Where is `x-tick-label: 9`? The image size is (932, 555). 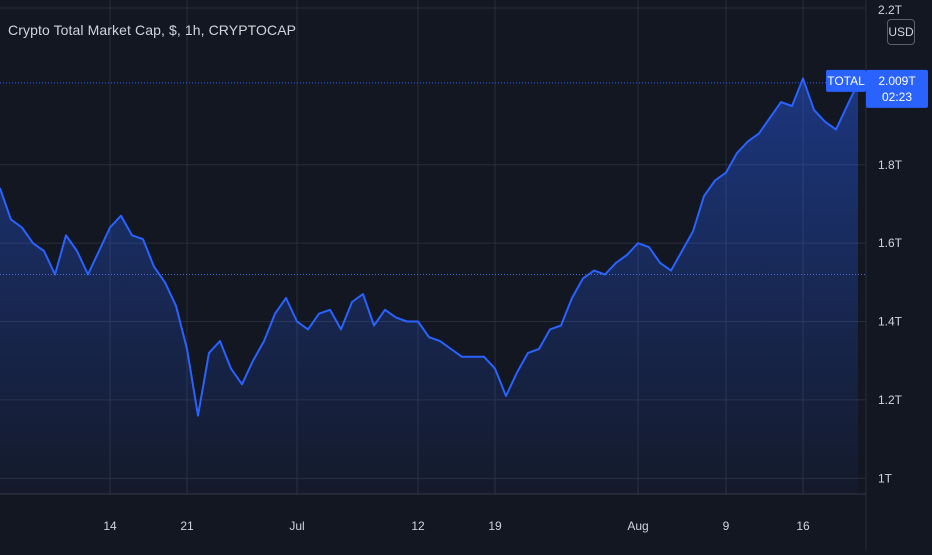
x-tick-label: 9 is located at coordinates (726, 526).